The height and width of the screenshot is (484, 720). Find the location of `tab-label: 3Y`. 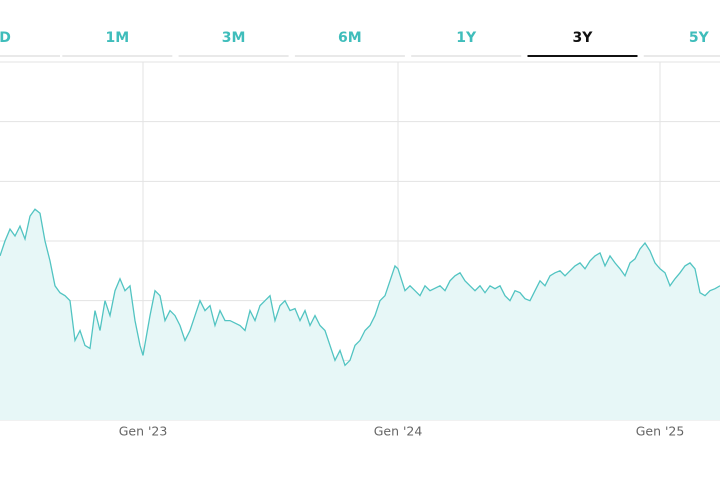

tab-label: 3Y is located at coordinates (583, 38).